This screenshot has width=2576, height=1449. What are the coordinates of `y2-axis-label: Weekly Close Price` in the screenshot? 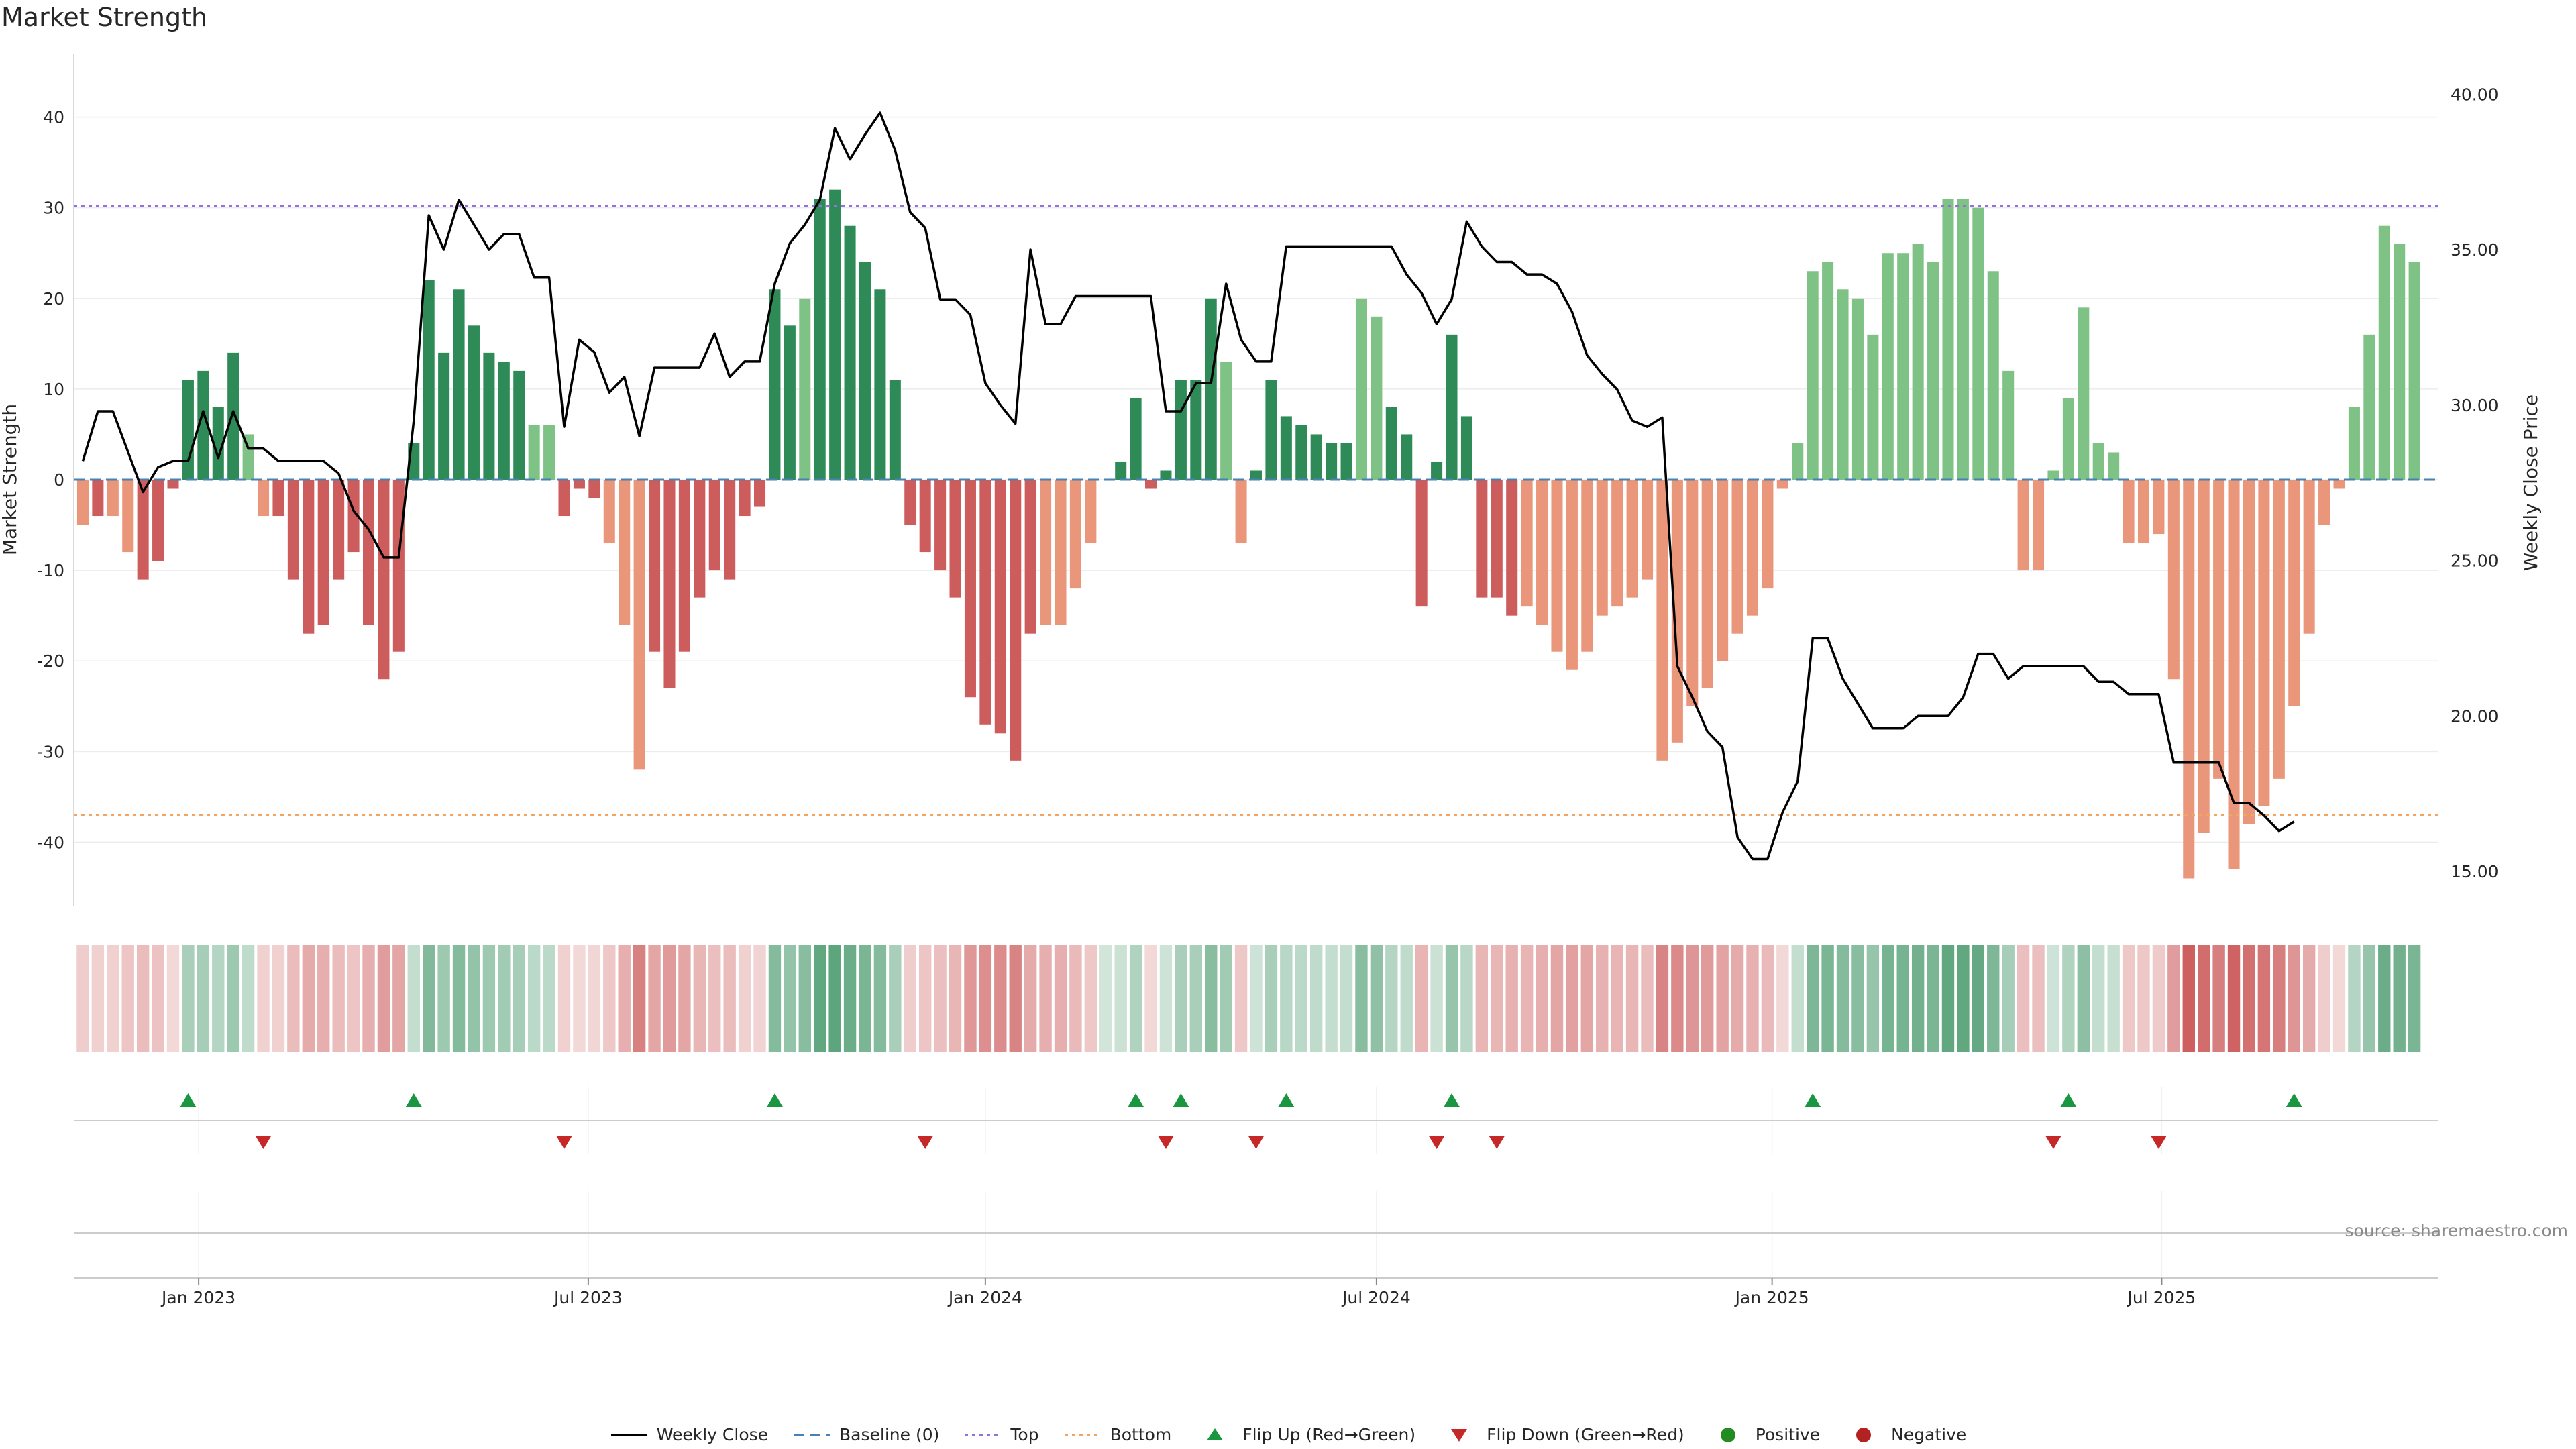 It's located at (2531, 482).